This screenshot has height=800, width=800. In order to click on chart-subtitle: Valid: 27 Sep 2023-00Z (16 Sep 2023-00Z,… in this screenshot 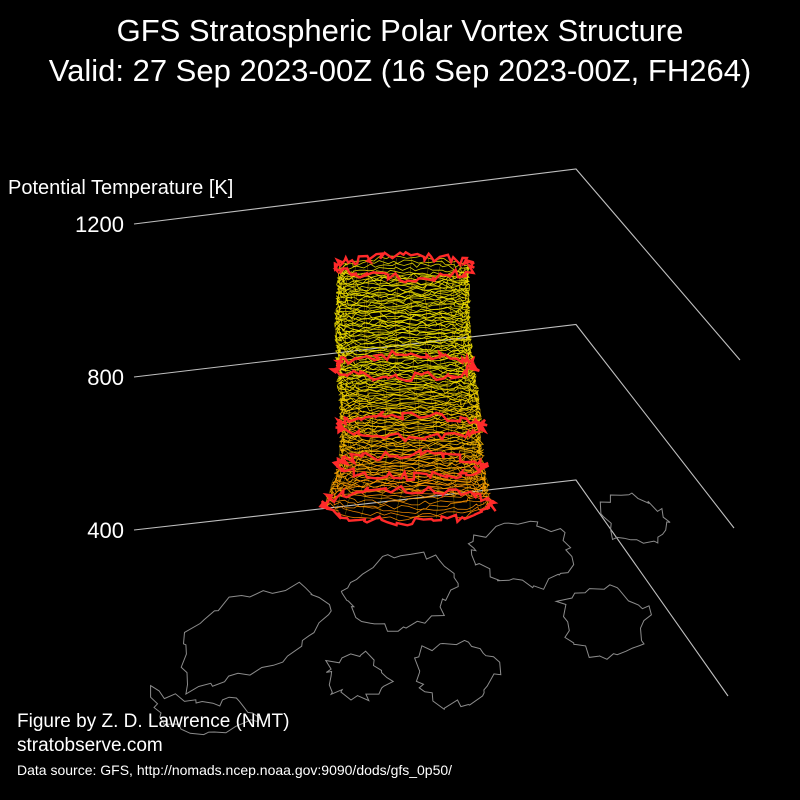, I will do `click(400, 70)`.